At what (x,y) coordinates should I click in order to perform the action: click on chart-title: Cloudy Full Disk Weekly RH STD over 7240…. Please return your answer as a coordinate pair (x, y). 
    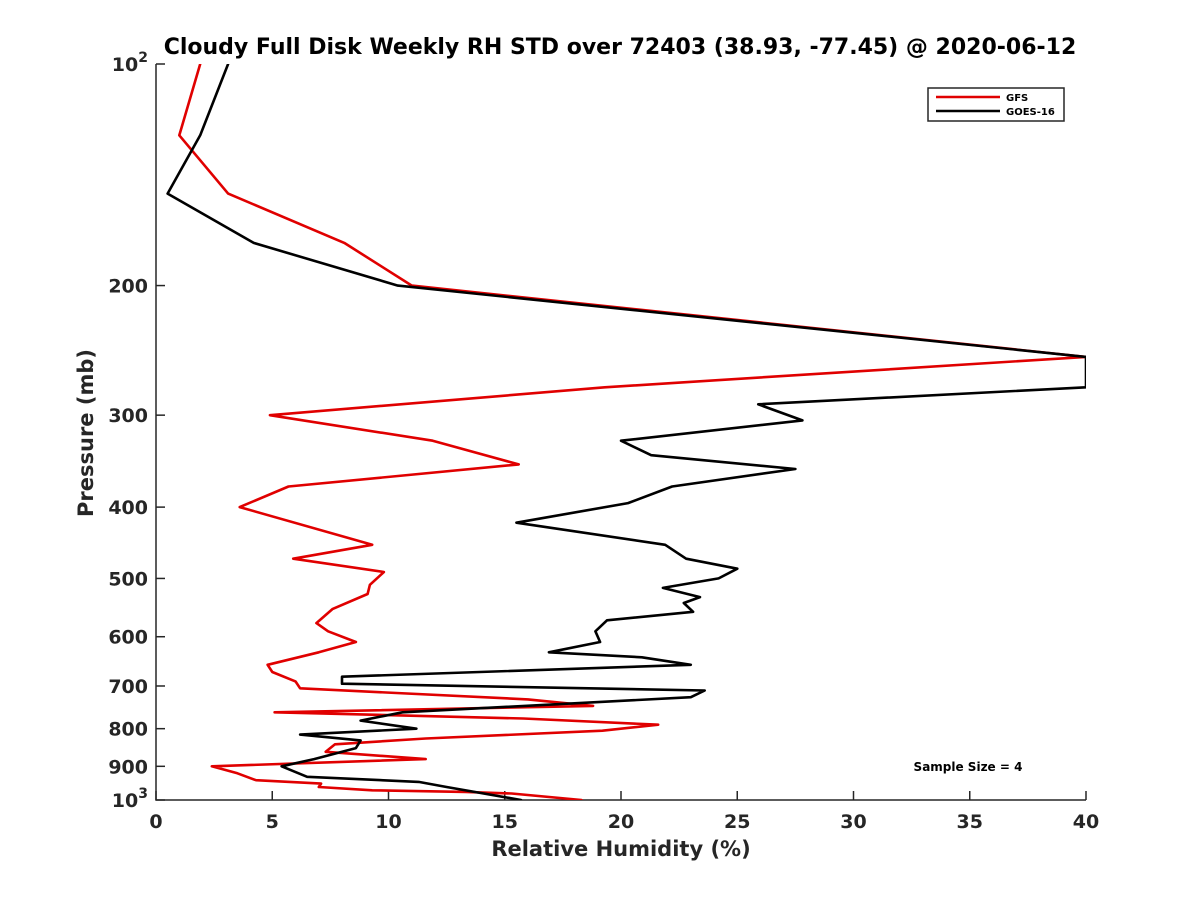
    Looking at the image, I should click on (620, 47).